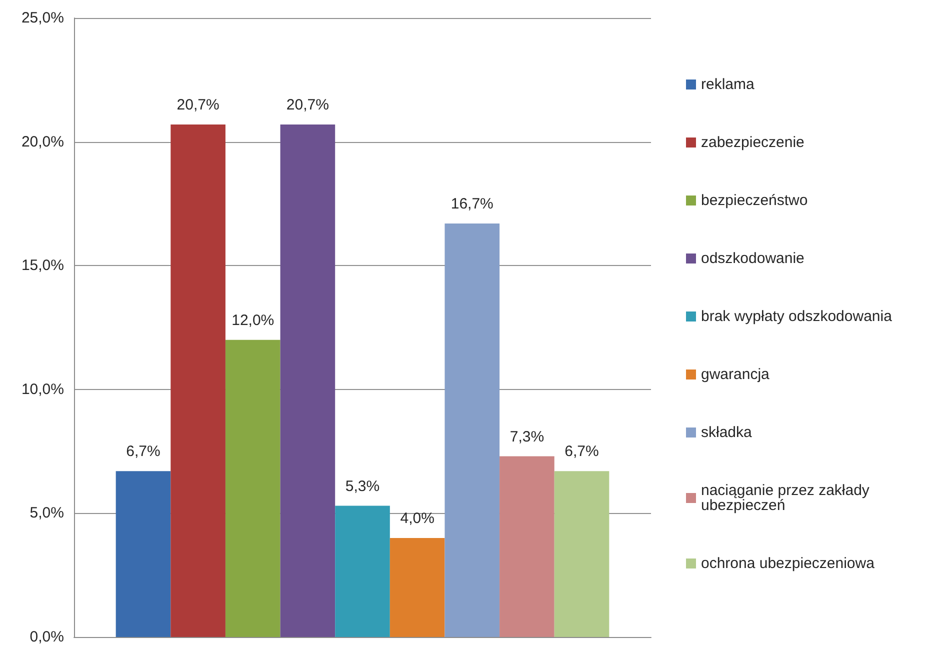 The height and width of the screenshot is (646, 928). Describe the element at coordinates (735, 374) in the screenshot. I see `legend-label: gwarancja` at that location.